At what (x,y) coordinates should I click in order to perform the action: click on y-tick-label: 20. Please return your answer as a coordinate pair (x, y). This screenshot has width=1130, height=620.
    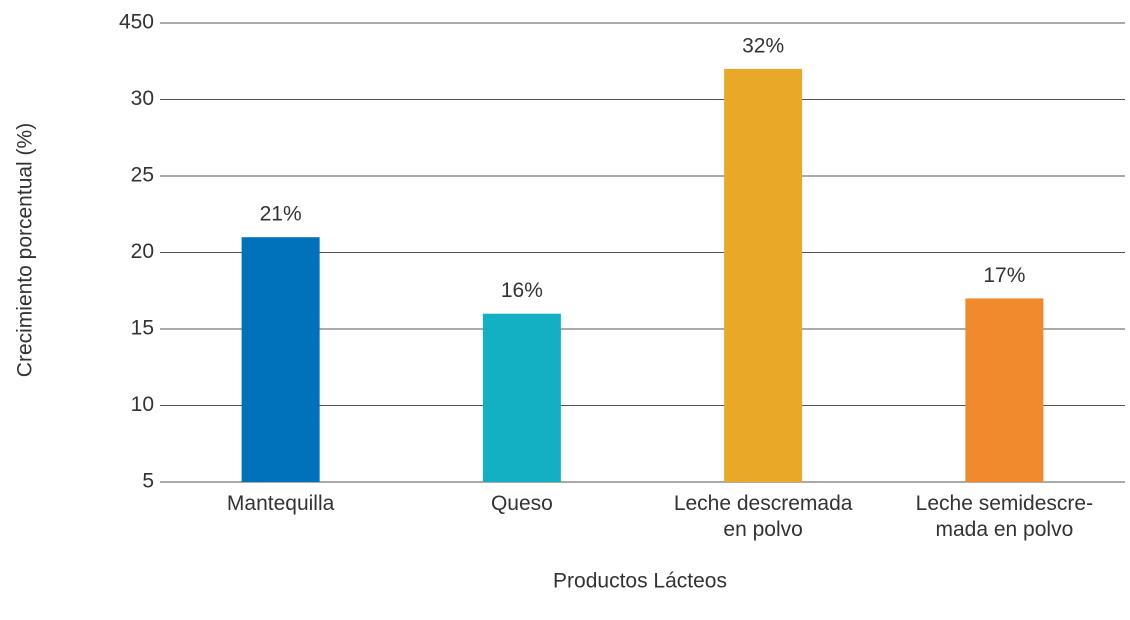
    Looking at the image, I should click on (142, 251).